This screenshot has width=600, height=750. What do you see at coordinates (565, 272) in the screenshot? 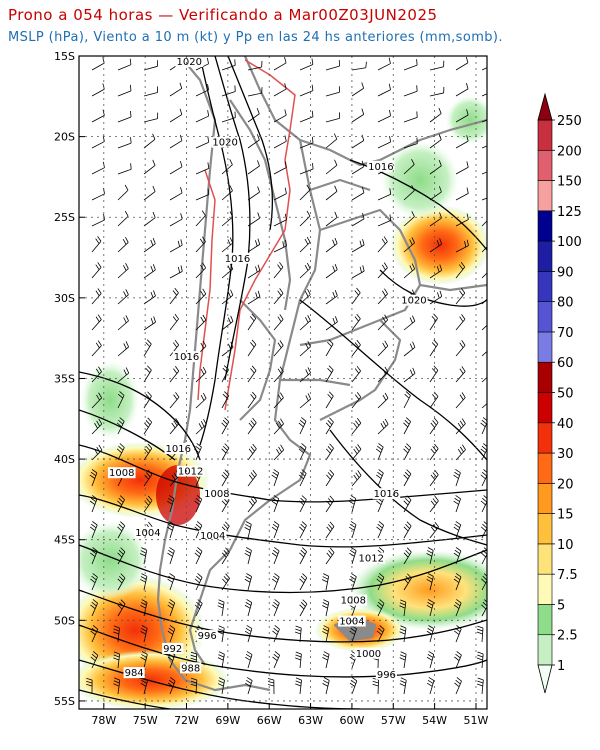
I see `colorbar-label: 90` at bounding box center [565, 272].